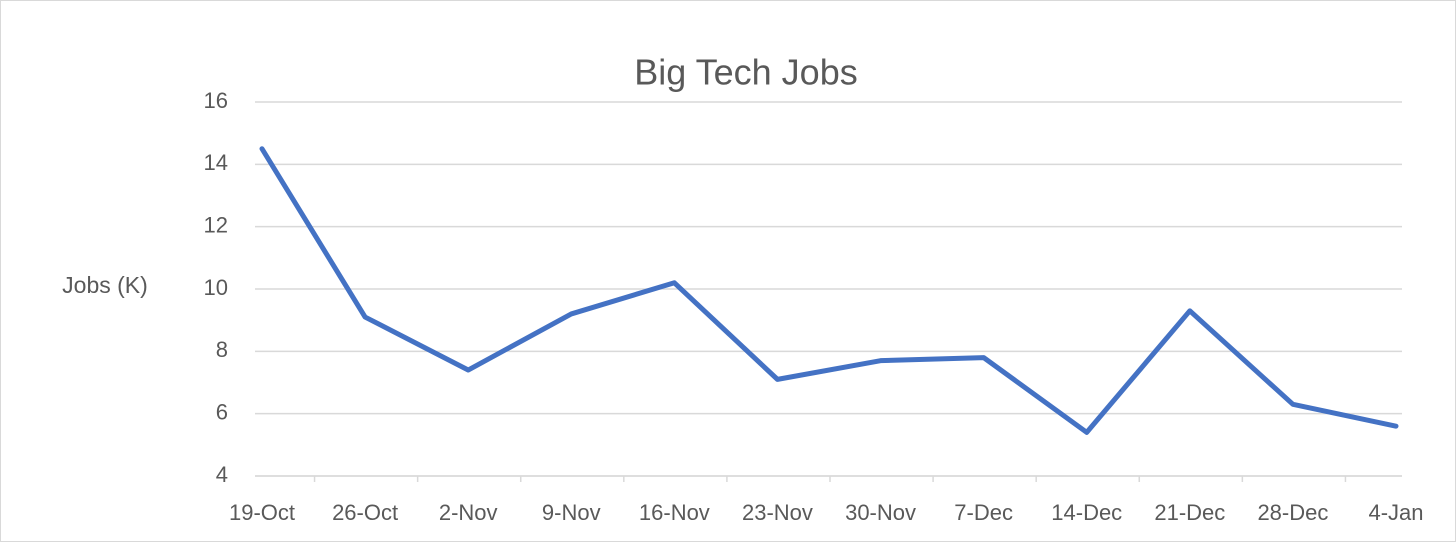  What do you see at coordinates (777, 512) in the screenshot?
I see `x-tick-label: 23-Nov` at bounding box center [777, 512].